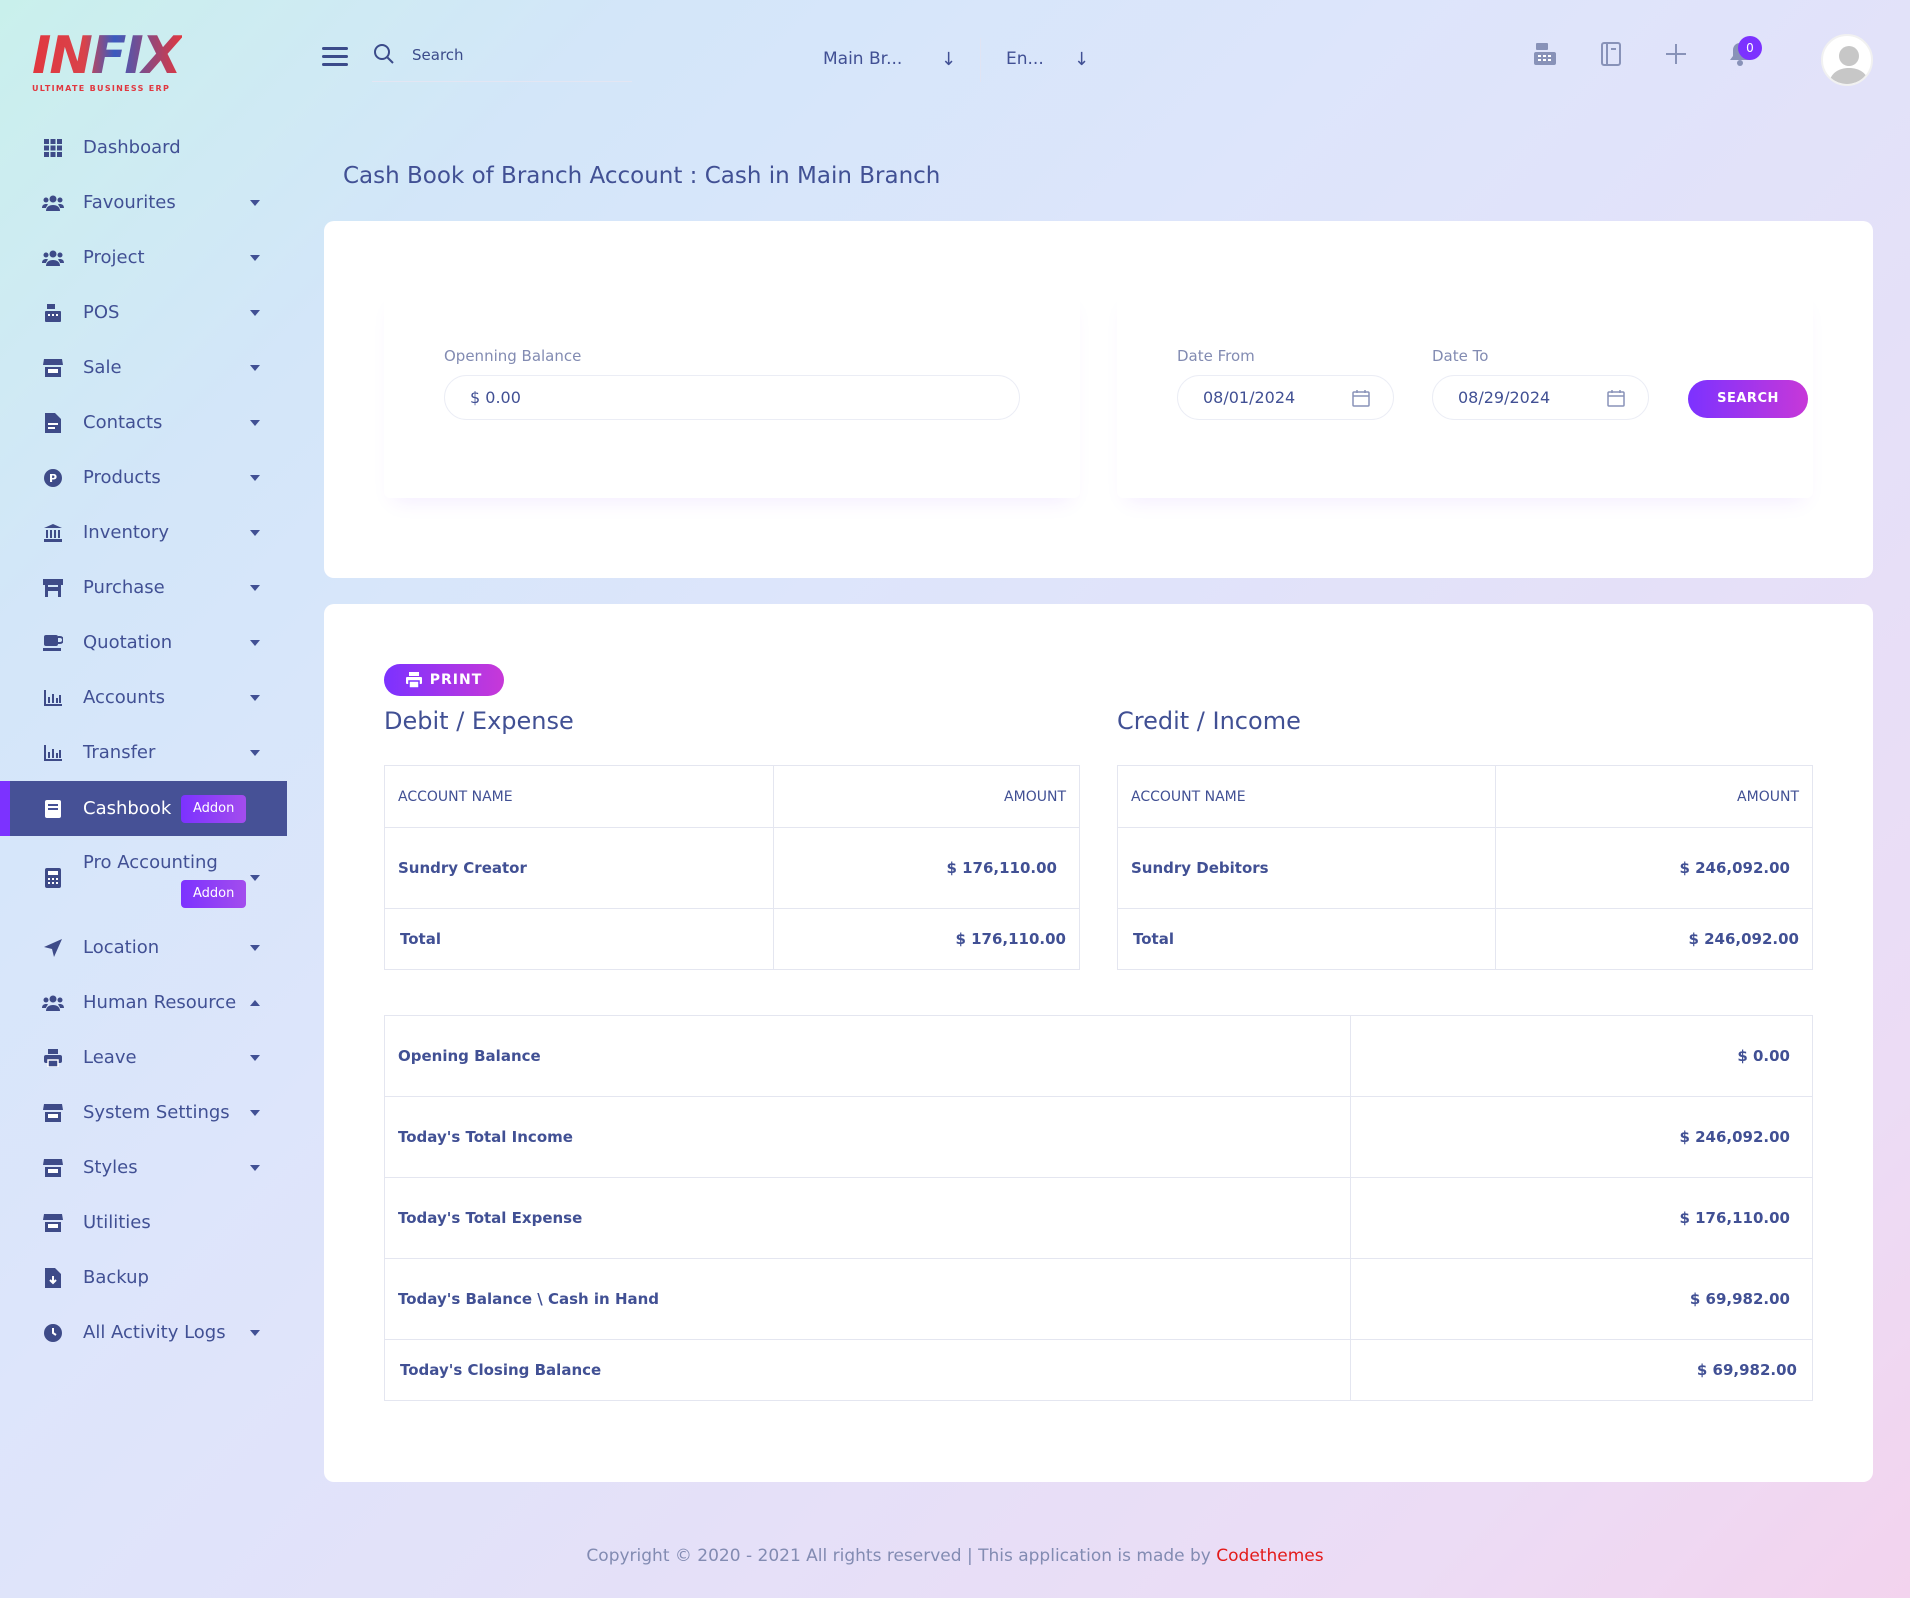 The width and height of the screenshot is (1910, 1598). What do you see at coordinates (255, 1002) in the screenshot?
I see `caret-up-icon` at bounding box center [255, 1002].